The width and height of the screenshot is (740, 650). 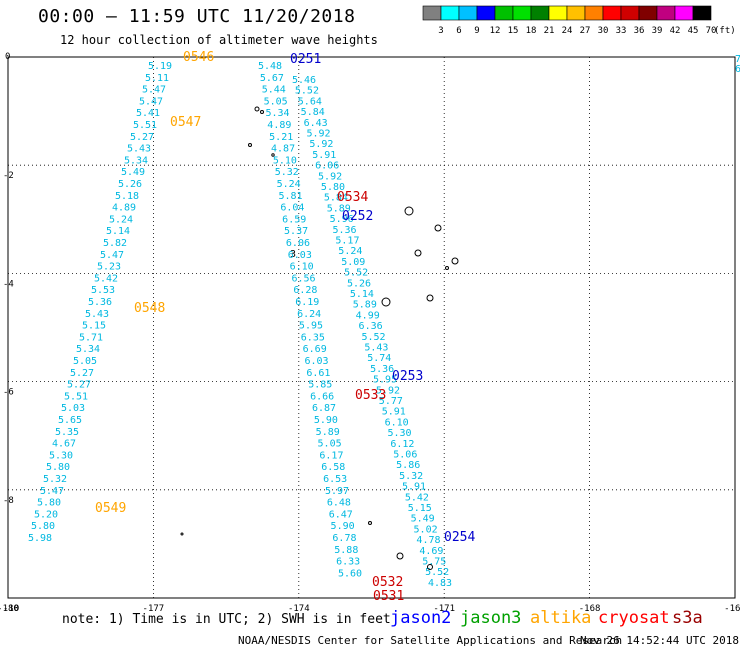 I want to click on satellite-legend-jason2: jason2, so click(x=421, y=618).